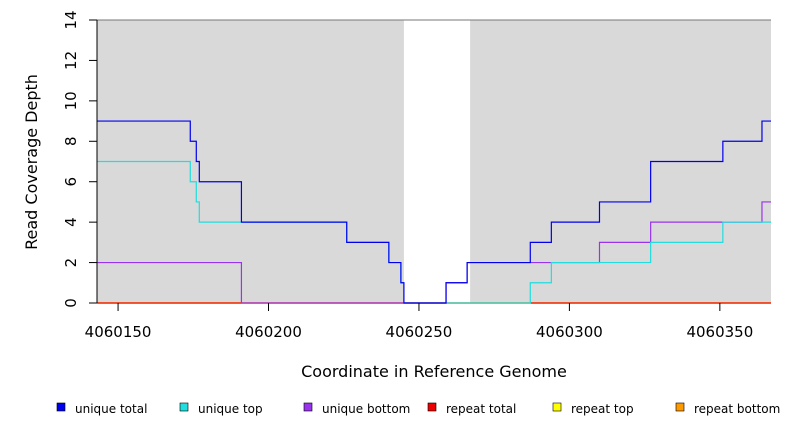  I want to click on legend-swatch-unique-top, so click(184, 407).